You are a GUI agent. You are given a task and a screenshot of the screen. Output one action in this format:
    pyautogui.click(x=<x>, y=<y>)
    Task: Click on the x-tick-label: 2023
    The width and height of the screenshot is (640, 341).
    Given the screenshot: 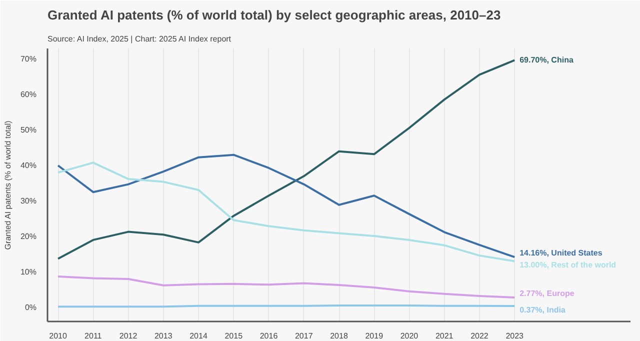 What is the action you would take?
    pyautogui.click(x=515, y=336)
    